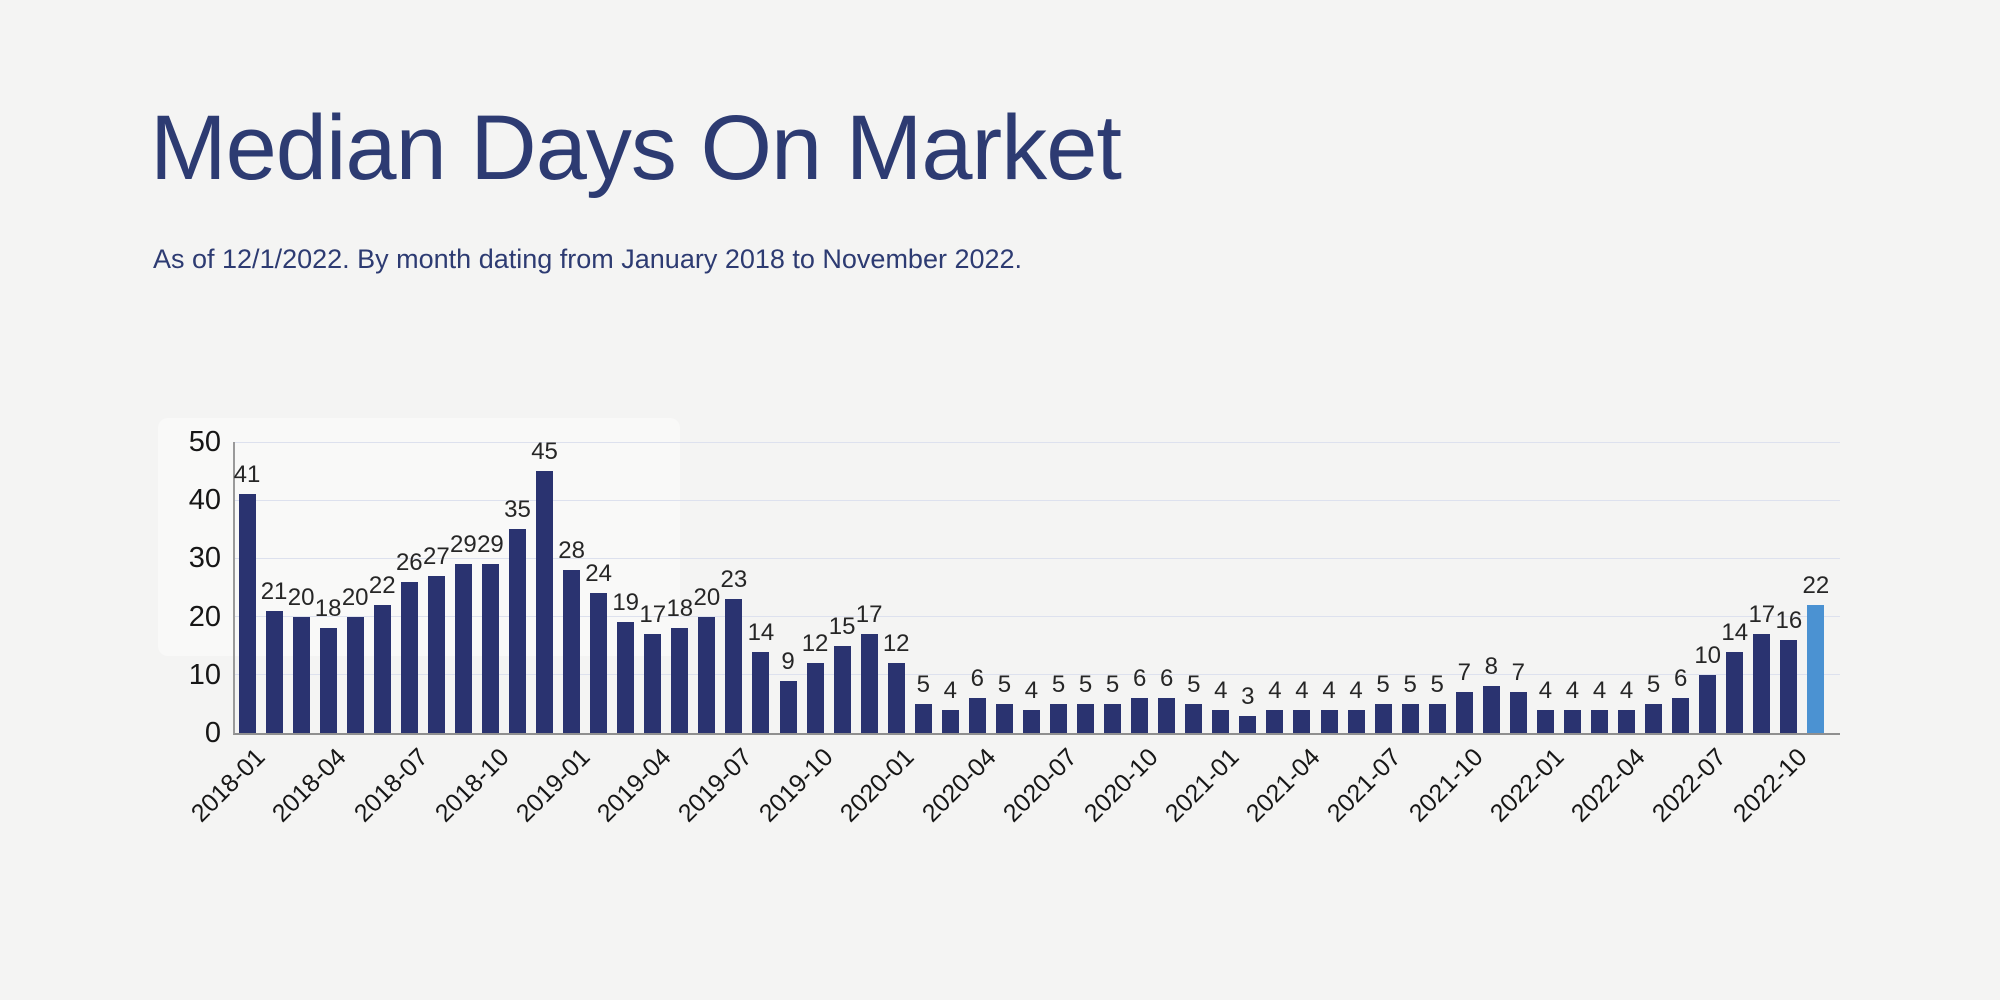  What do you see at coordinates (571, 551) in the screenshot?
I see `bar-value-2019-01: 28` at bounding box center [571, 551].